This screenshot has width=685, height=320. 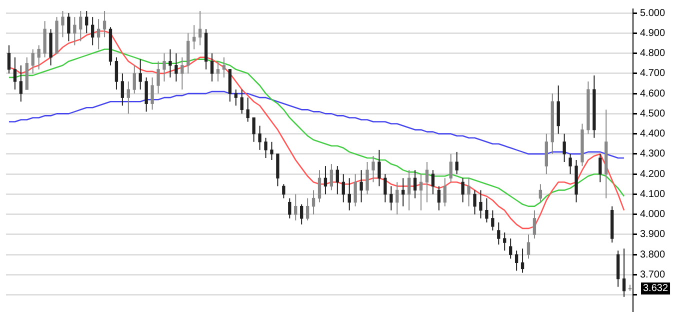 What do you see at coordinates (653, 154) in the screenshot?
I see `y-tick-label: 4.300` at bounding box center [653, 154].